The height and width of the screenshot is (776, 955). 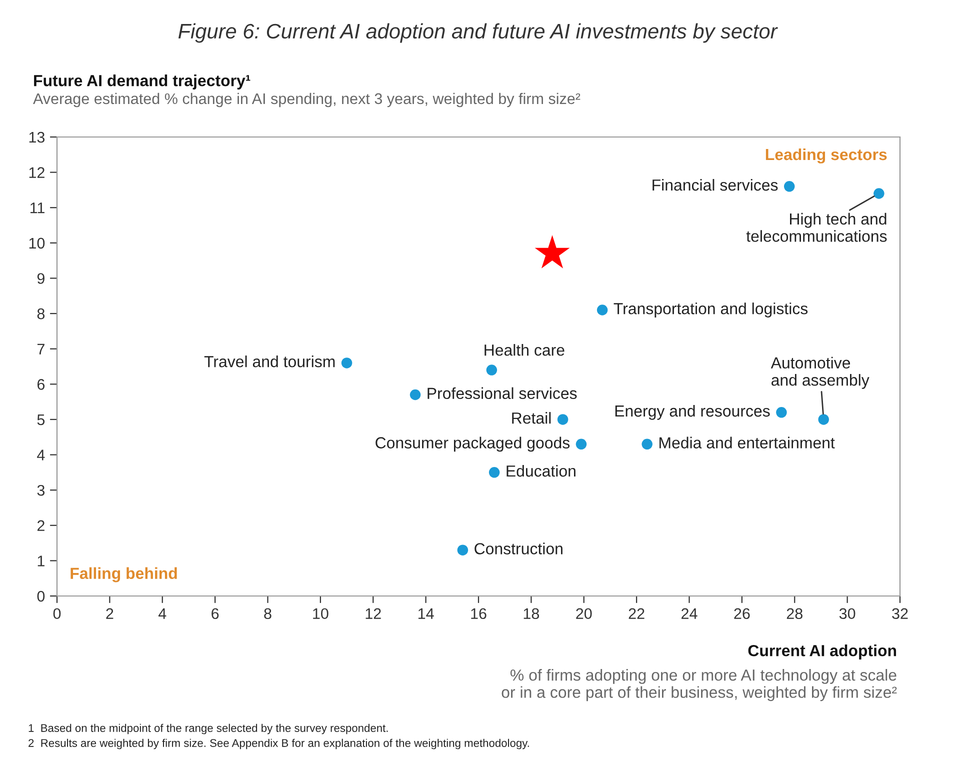 I want to click on text: % of firms adopting one or more AI technology at scale or in a core part of their business, weighted by firm size², so click(x=699, y=685).